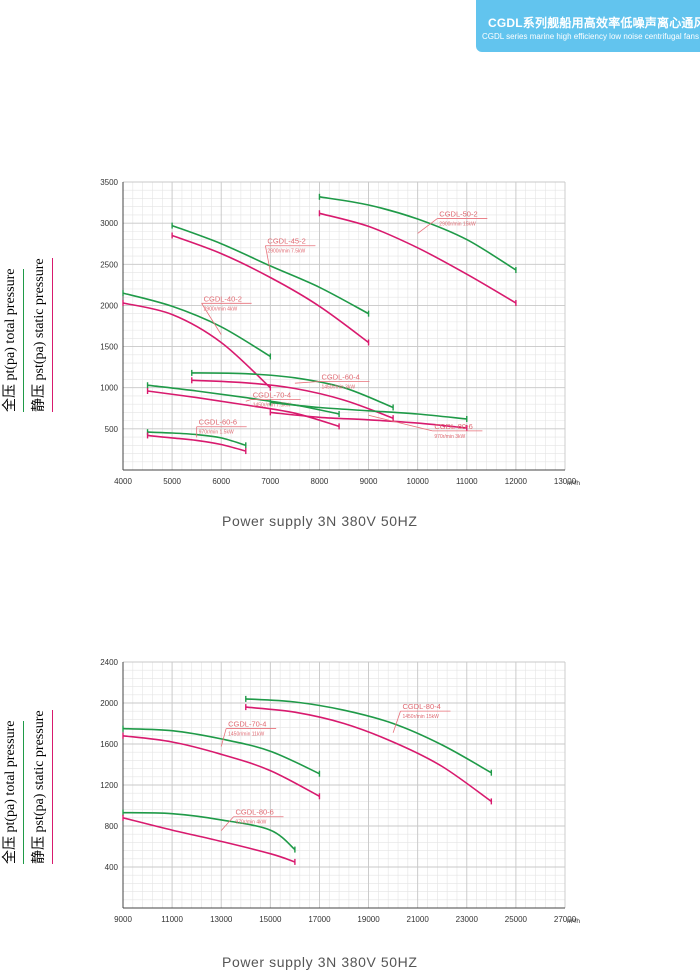 The image size is (700, 973). I want to click on y-tick-label: 500, so click(112, 429).